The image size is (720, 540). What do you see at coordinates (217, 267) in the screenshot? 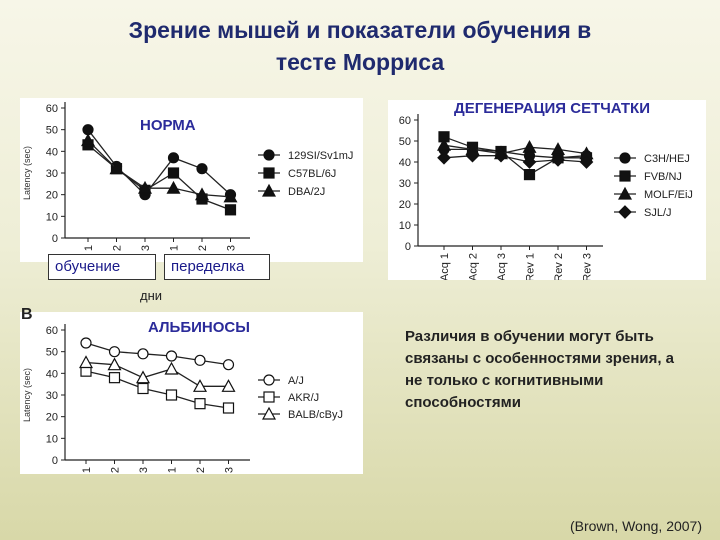
I see `relearning-label: переделка` at bounding box center [217, 267].